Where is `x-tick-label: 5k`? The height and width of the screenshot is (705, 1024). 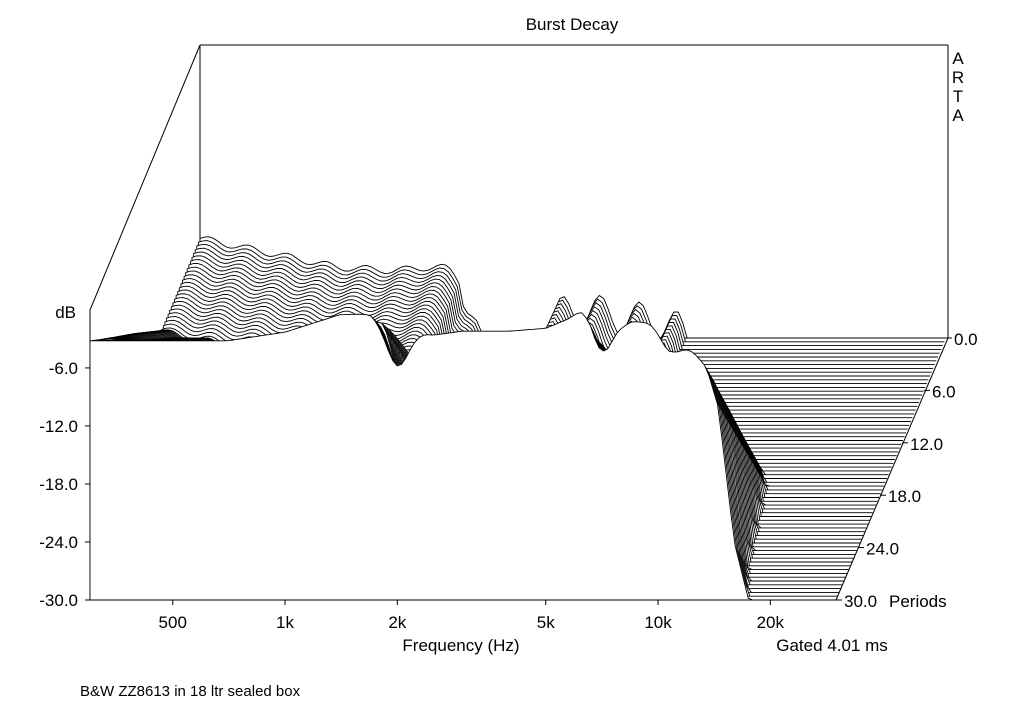
x-tick-label: 5k is located at coordinates (546, 622).